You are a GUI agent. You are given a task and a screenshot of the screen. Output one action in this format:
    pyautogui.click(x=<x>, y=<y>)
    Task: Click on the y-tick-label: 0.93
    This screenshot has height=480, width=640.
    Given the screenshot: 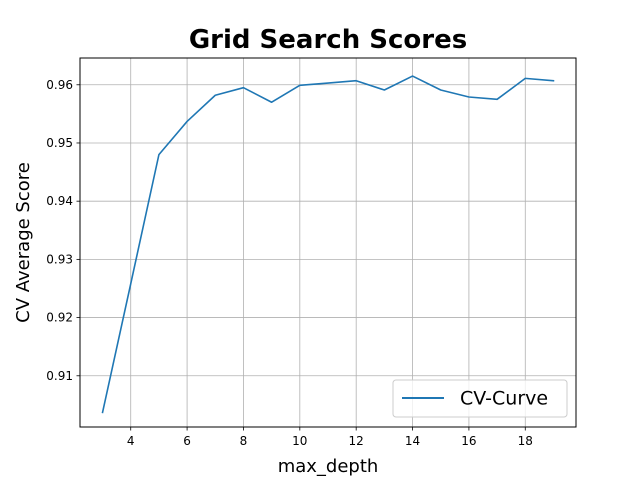 What is the action you would take?
    pyautogui.click(x=59, y=259)
    